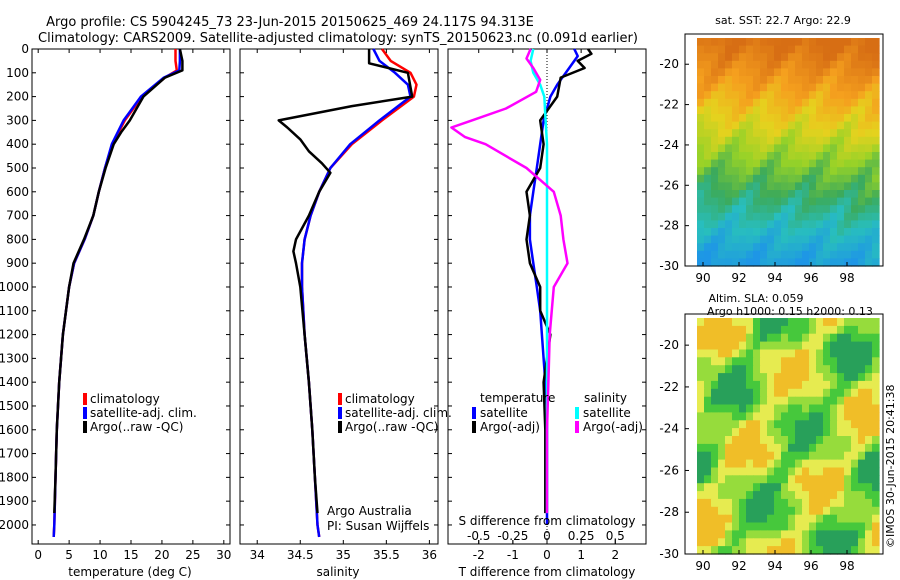  I want to click on temperature-tick-label: 0, so click(38, 555).